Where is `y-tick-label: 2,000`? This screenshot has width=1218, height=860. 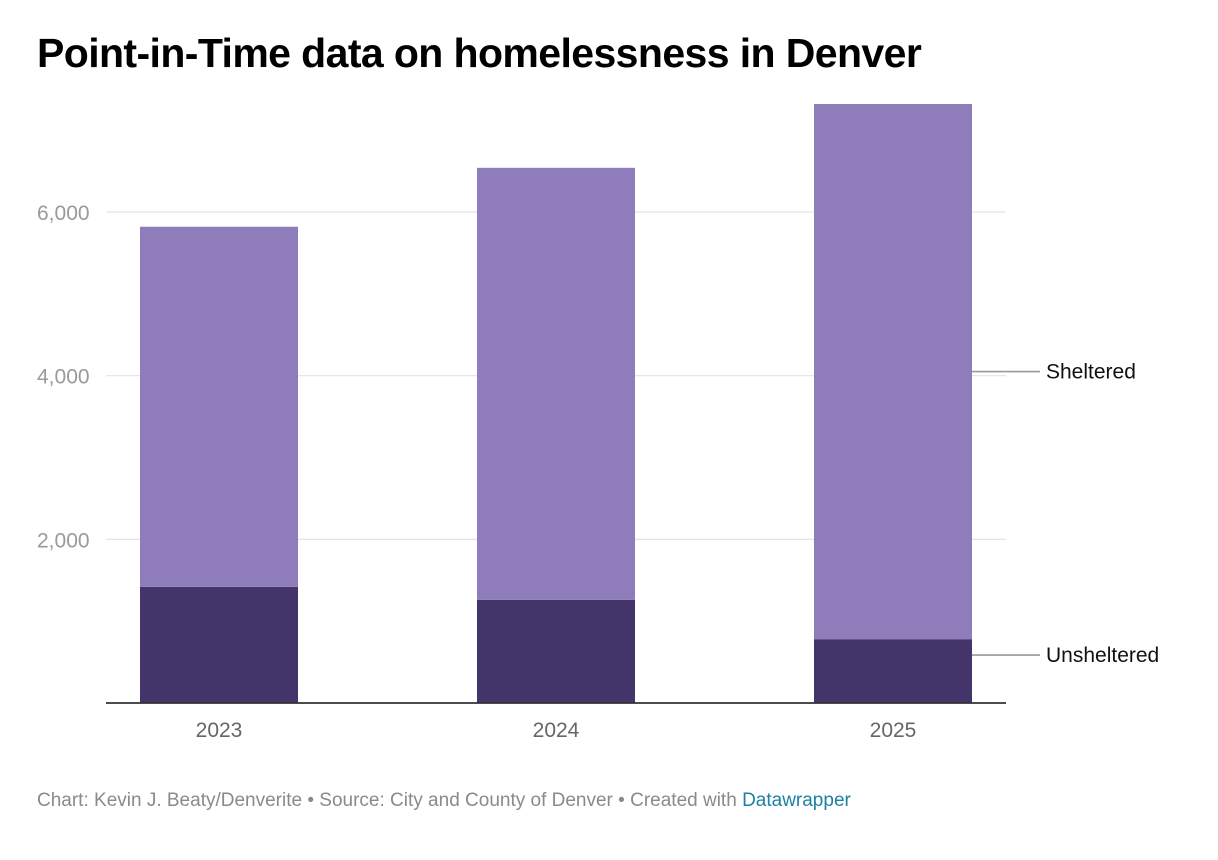
y-tick-label: 2,000 is located at coordinates (63, 540).